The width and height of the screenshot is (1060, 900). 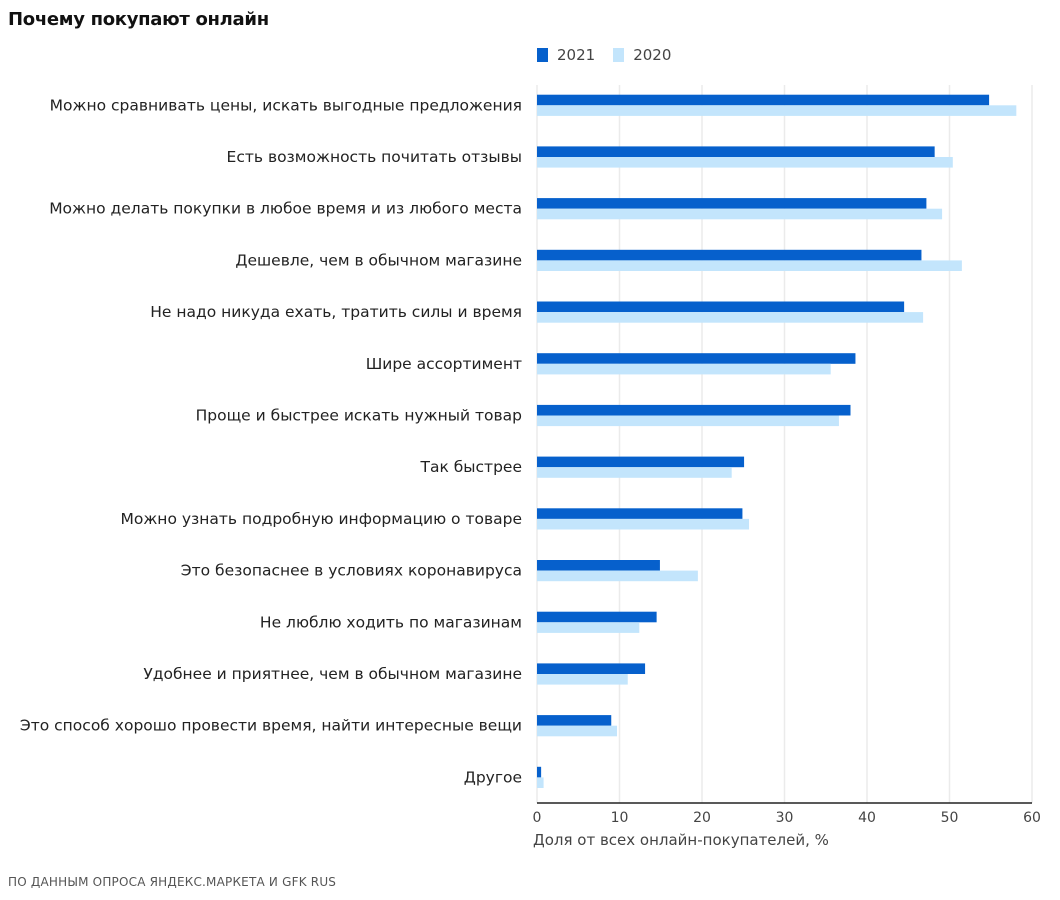 What do you see at coordinates (620, 818) in the screenshot?
I see `x-tick-label: 10` at bounding box center [620, 818].